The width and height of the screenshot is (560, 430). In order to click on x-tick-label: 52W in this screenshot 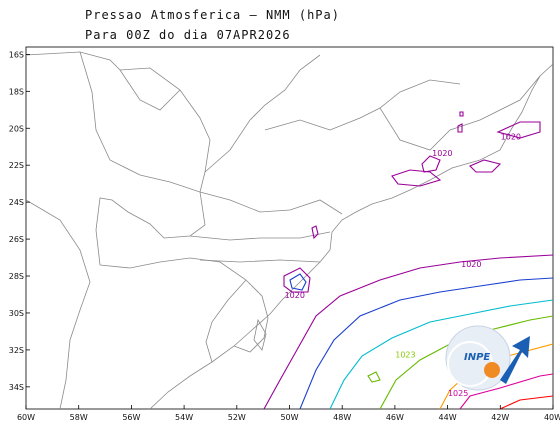, I will do `click(237, 417)`.